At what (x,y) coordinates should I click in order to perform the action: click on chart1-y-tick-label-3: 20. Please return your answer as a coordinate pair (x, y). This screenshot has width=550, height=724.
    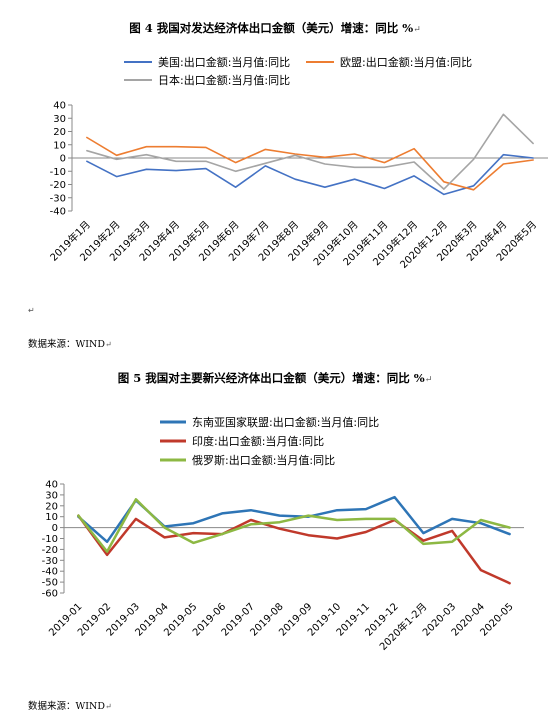
    Looking at the image, I should click on (59, 132).